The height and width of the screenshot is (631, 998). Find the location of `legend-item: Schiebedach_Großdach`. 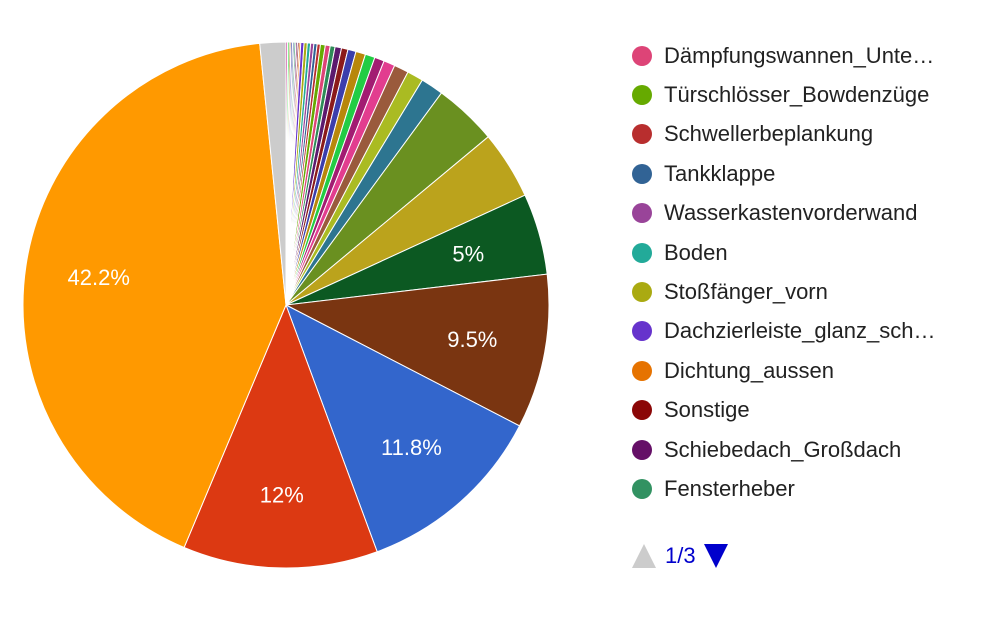

legend-item: Schiebedach_Großdach is located at coordinates (812, 449).